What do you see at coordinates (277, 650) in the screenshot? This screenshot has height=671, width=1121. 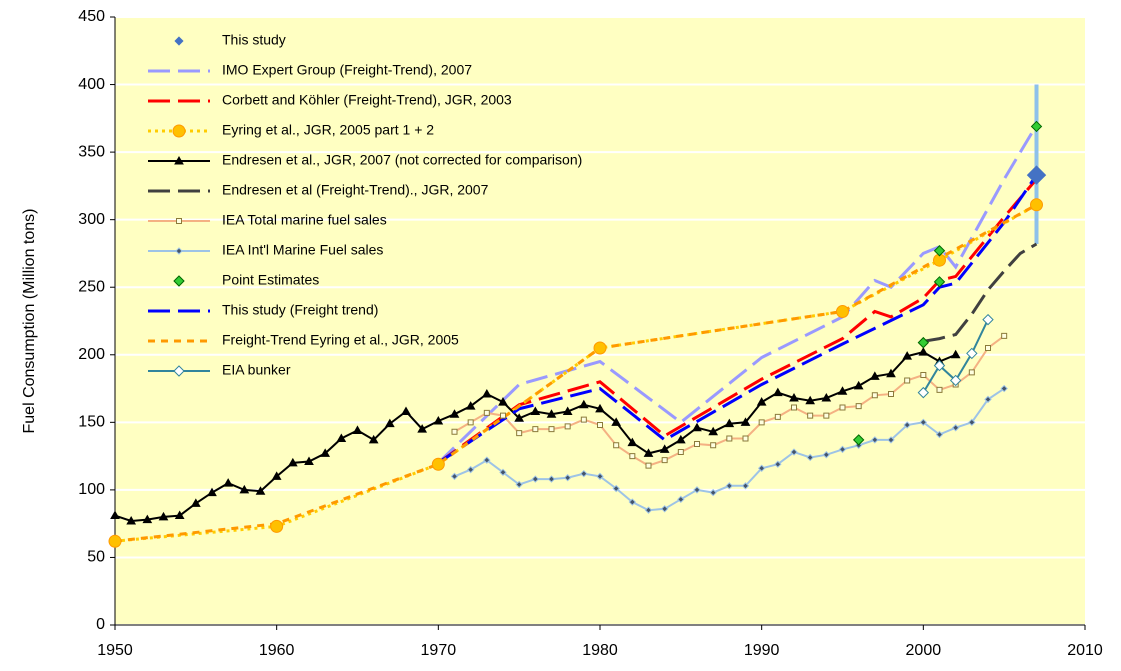 I see `x-tick-label: 1960` at bounding box center [277, 650].